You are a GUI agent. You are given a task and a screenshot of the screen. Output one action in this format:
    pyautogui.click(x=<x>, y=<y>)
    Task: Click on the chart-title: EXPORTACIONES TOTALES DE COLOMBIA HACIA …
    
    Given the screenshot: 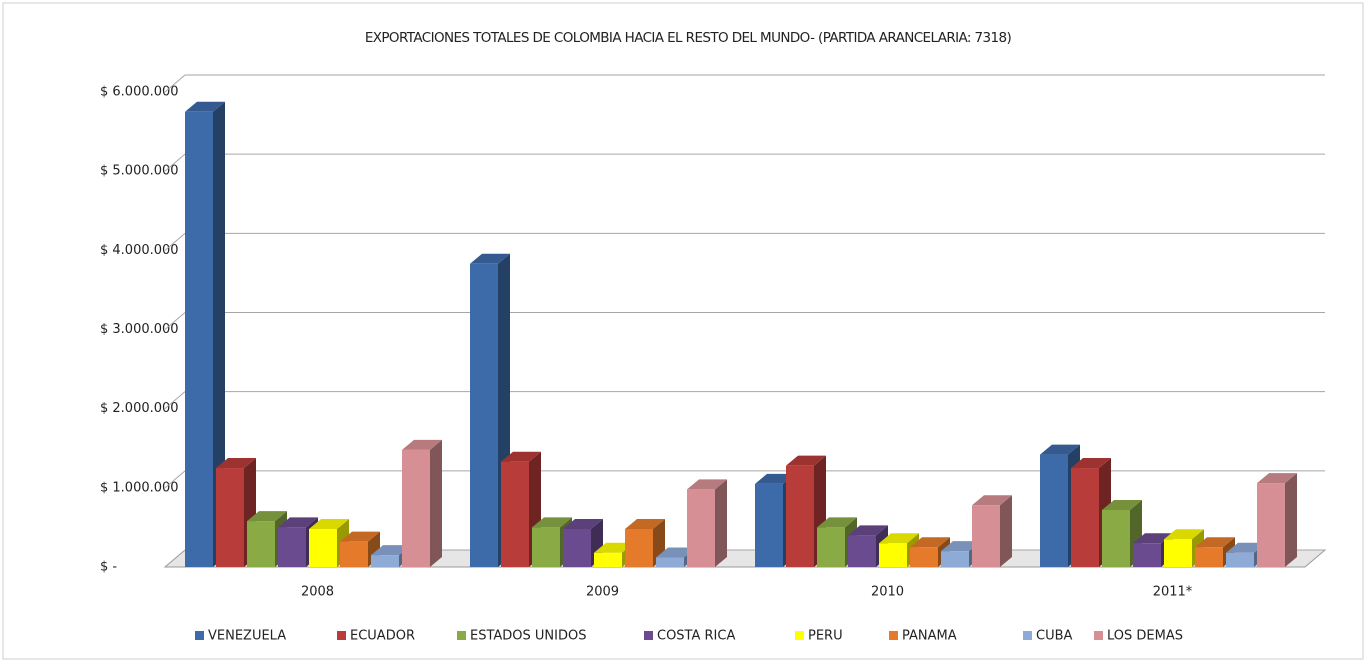 What is the action you would take?
    pyautogui.click(x=688, y=38)
    